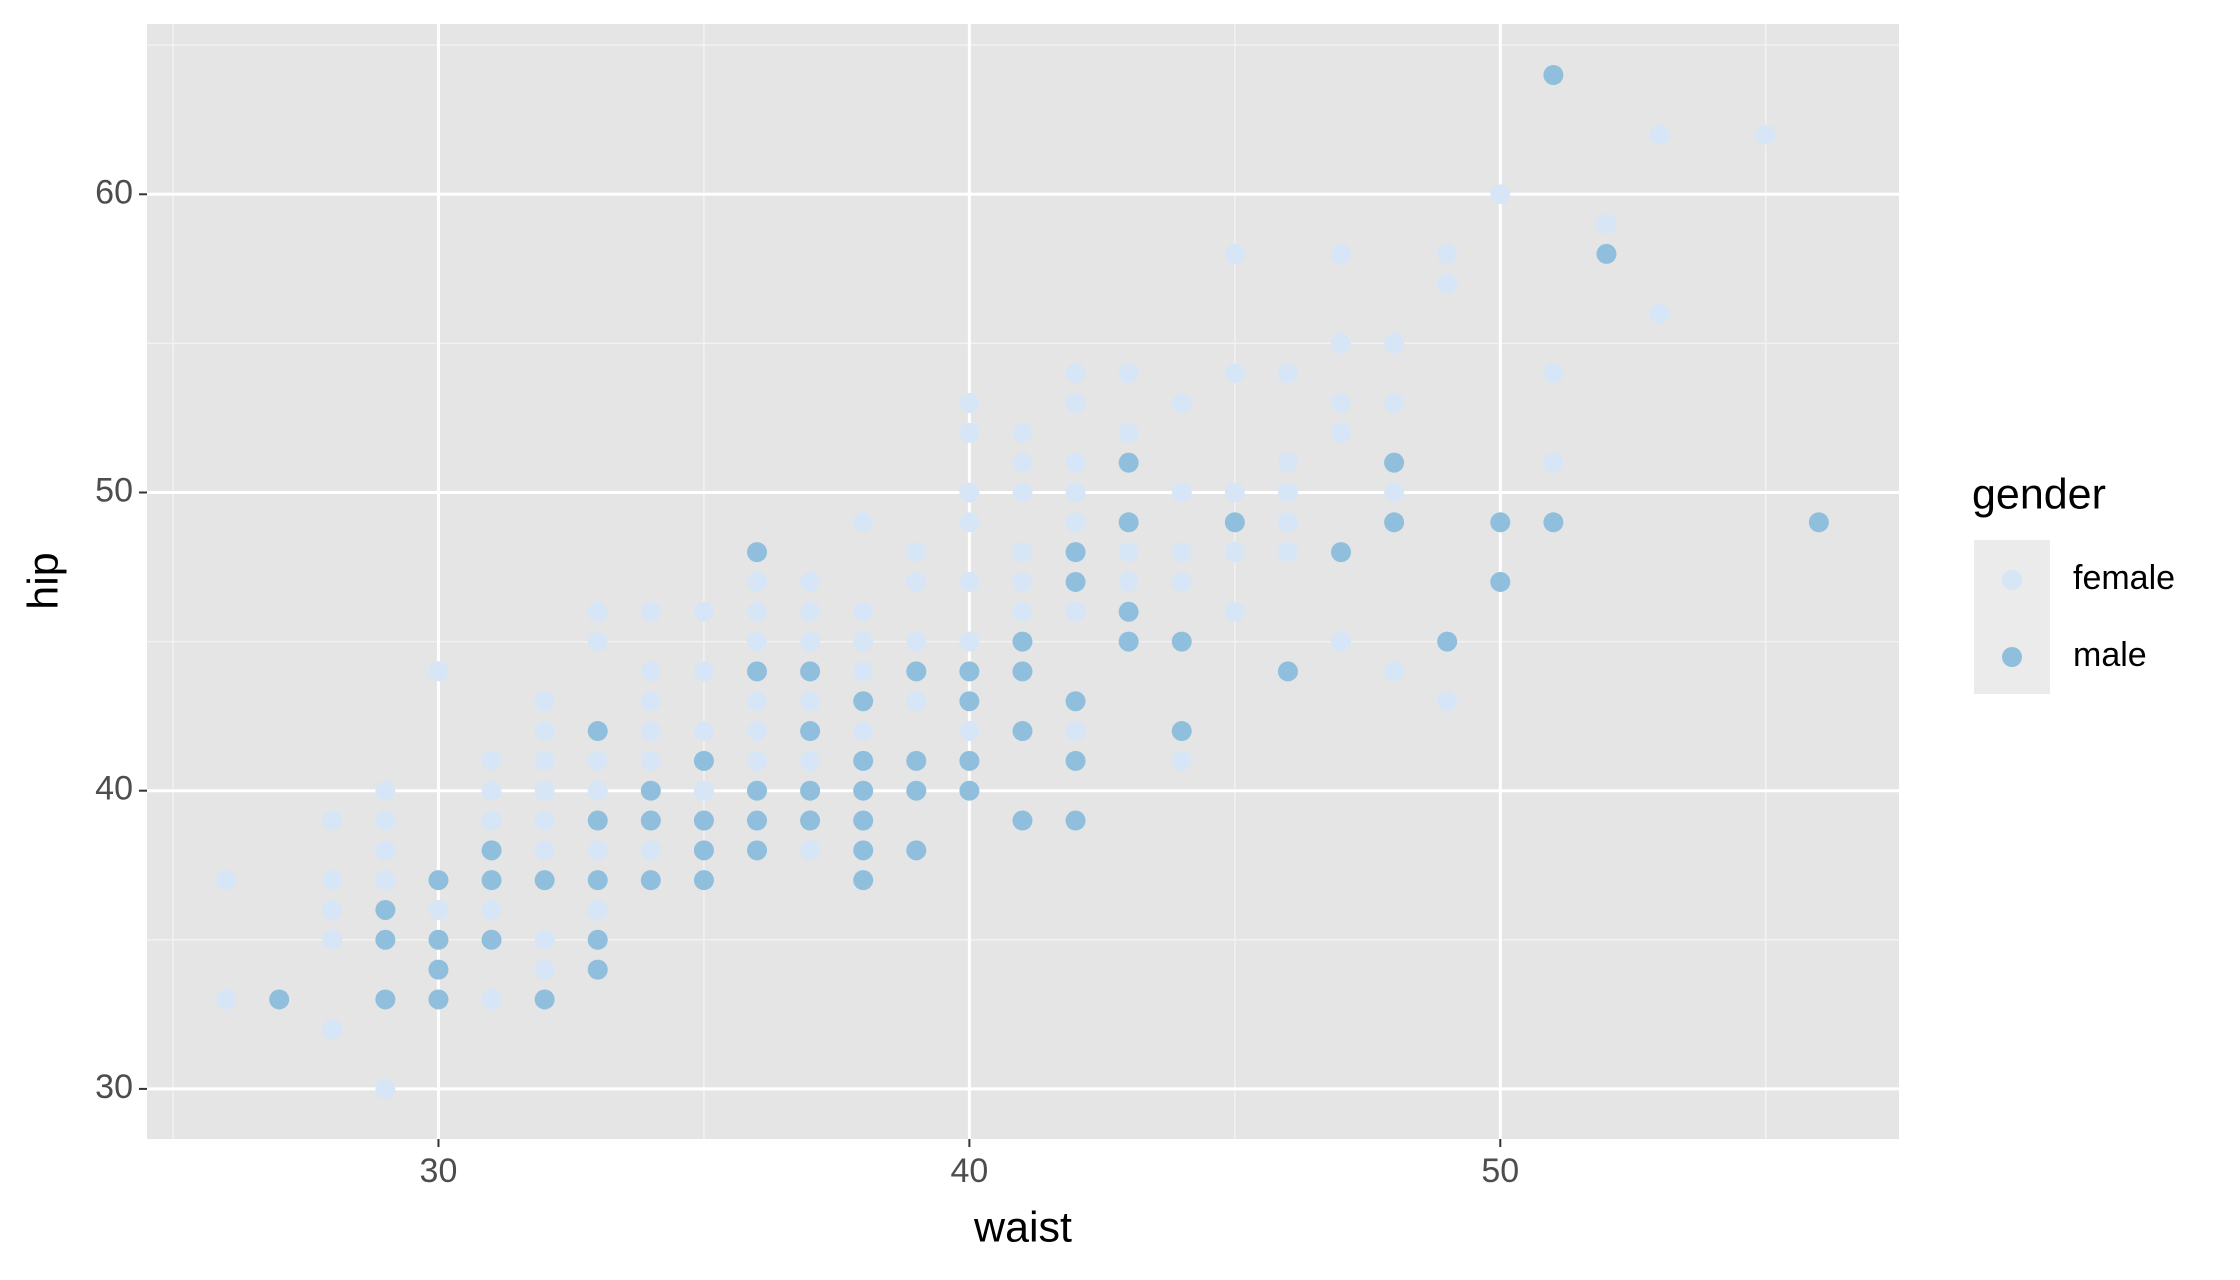 This screenshot has height=1280, width=2240. What do you see at coordinates (114, 192) in the screenshot?
I see `y-tick-label: 60` at bounding box center [114, 192].